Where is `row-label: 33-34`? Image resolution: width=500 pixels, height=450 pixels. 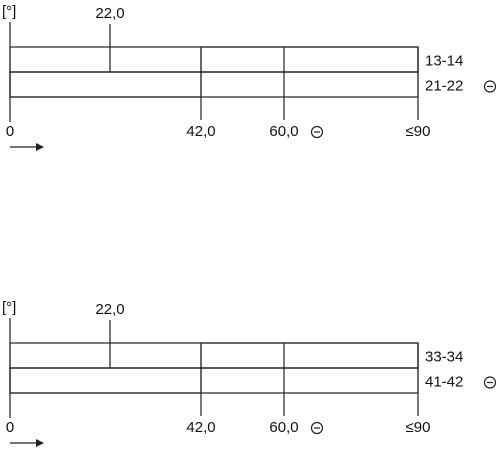 row-label: 33-34 is located at coordinates (444, 356).